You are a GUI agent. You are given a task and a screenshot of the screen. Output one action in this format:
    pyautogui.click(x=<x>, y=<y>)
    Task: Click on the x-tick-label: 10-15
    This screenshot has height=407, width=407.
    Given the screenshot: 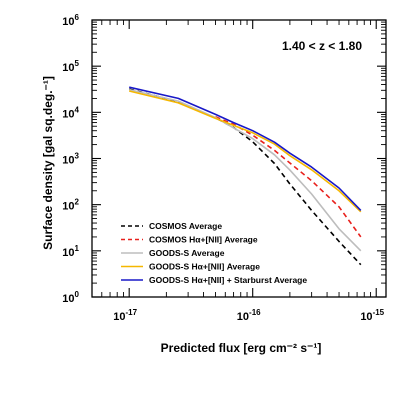 What is the action you would take?
    pyautogui.click(x=372, y=315)
    